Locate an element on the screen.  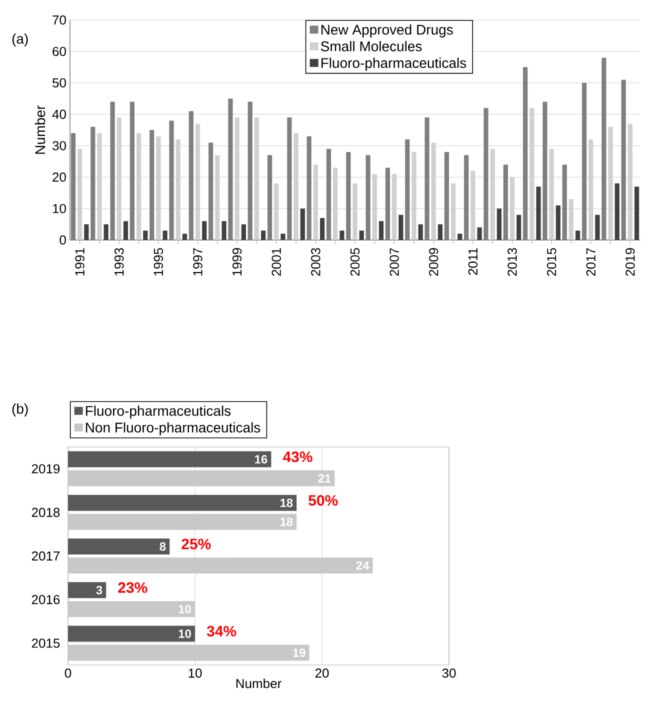
annotation: 34% is located at coordinates (221, 631).